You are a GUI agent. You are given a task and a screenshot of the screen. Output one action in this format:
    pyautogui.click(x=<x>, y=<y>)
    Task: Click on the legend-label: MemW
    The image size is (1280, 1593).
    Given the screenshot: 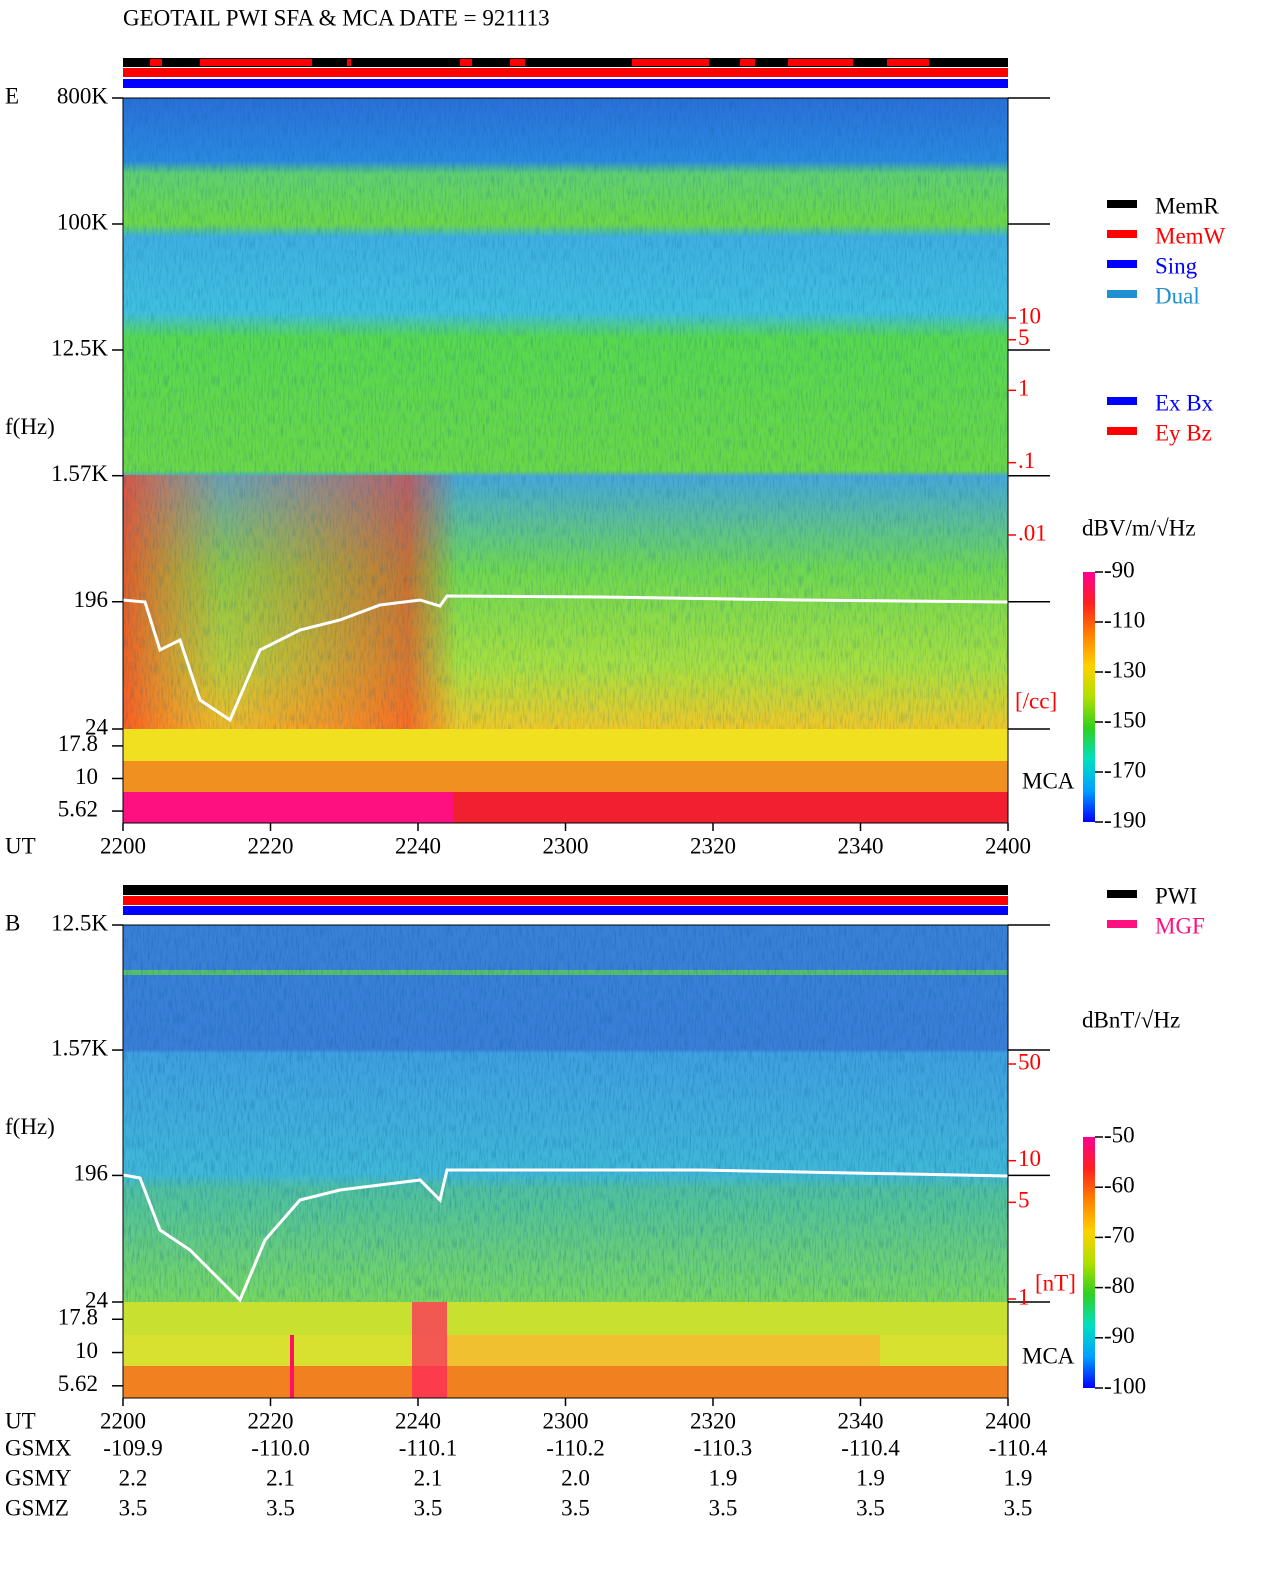 What is the action you would take?
    pyautogui.click(x=1190, y=235)
    